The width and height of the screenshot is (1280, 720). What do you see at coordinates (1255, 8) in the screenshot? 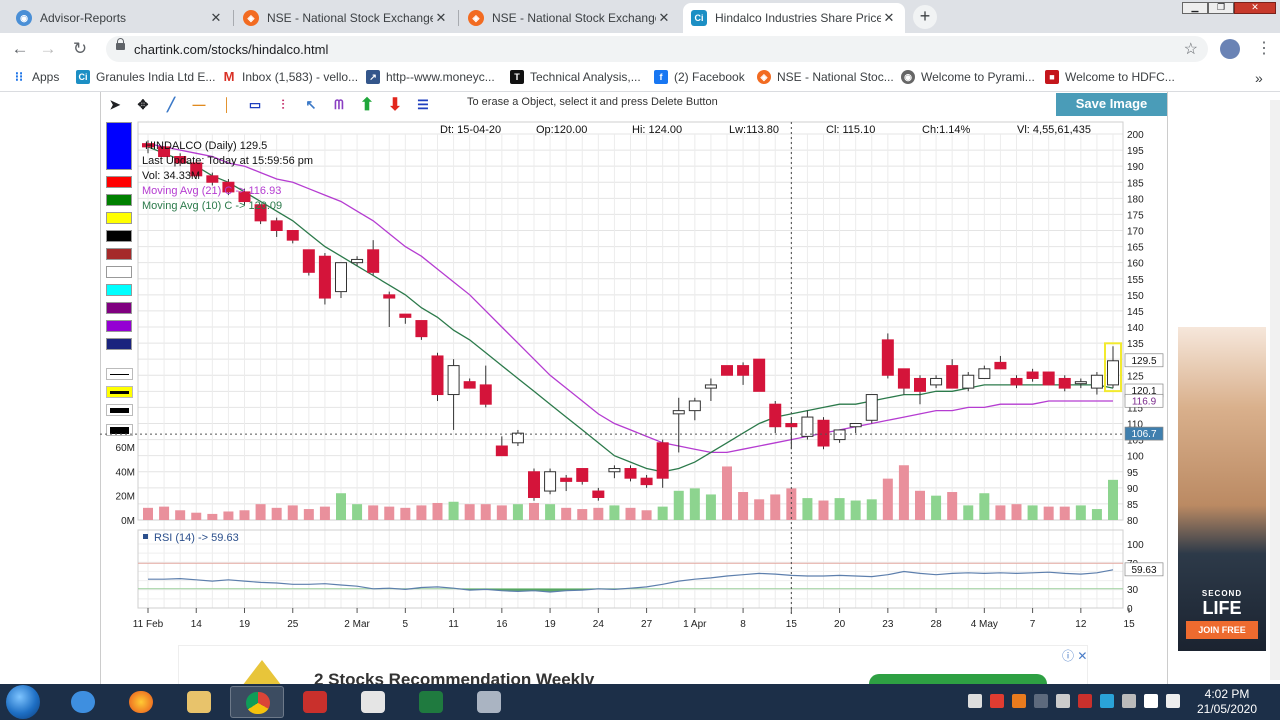
I see `window-close-button: ✕` at bounding box center [1255, 8].